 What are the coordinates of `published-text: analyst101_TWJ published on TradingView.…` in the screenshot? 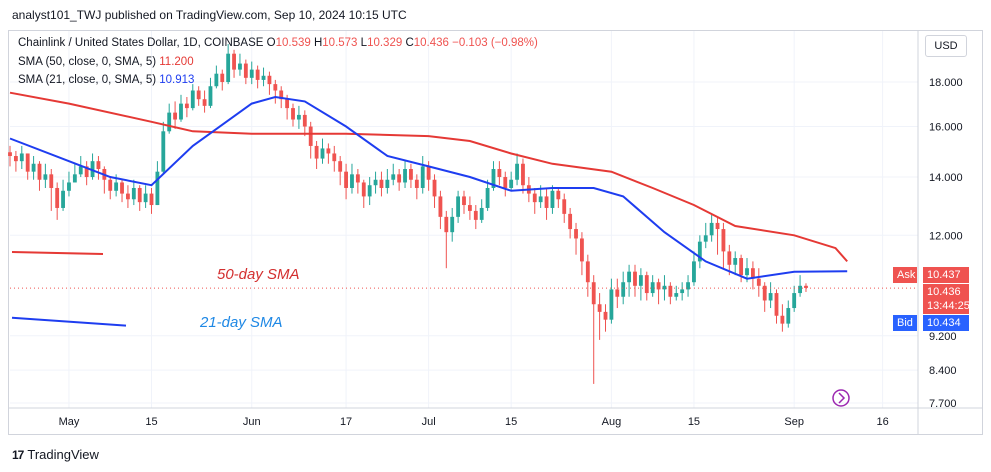 It's located at (209, 15).